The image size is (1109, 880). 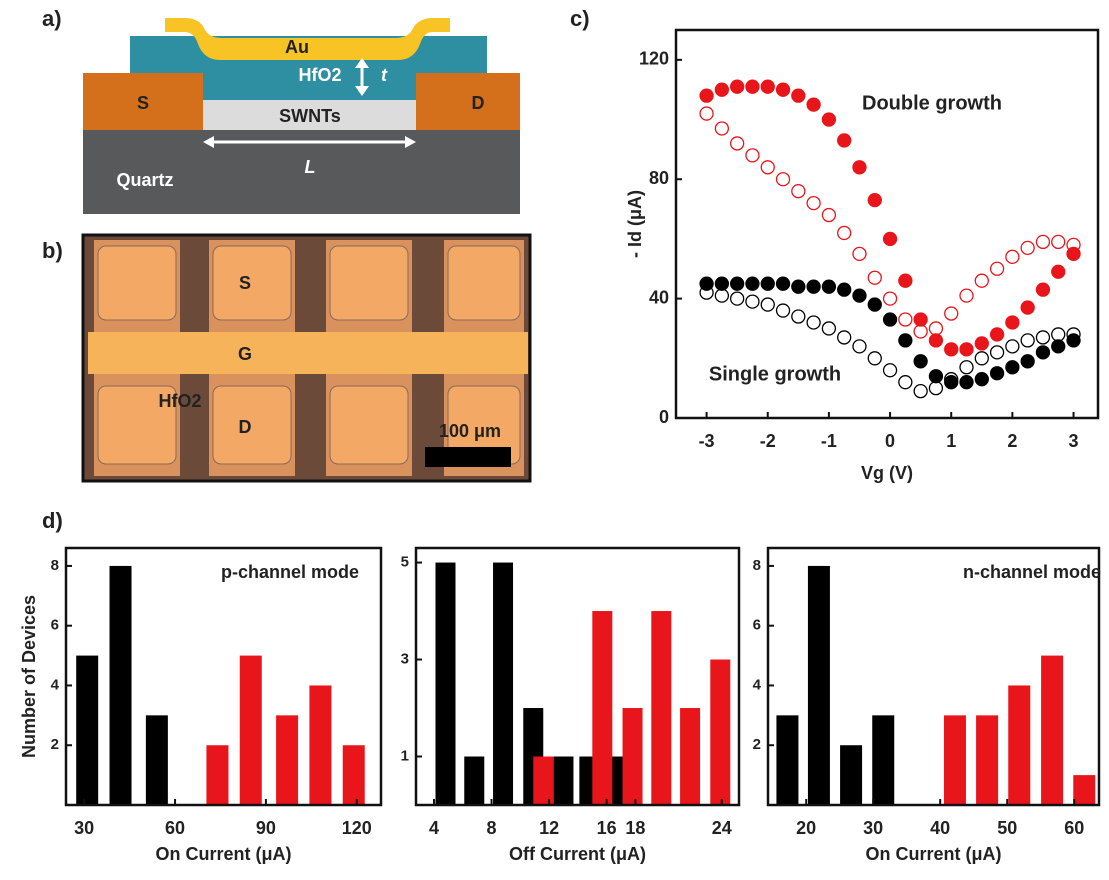 I want to click on x-tick-label: 12, so click(x=549, y=828).